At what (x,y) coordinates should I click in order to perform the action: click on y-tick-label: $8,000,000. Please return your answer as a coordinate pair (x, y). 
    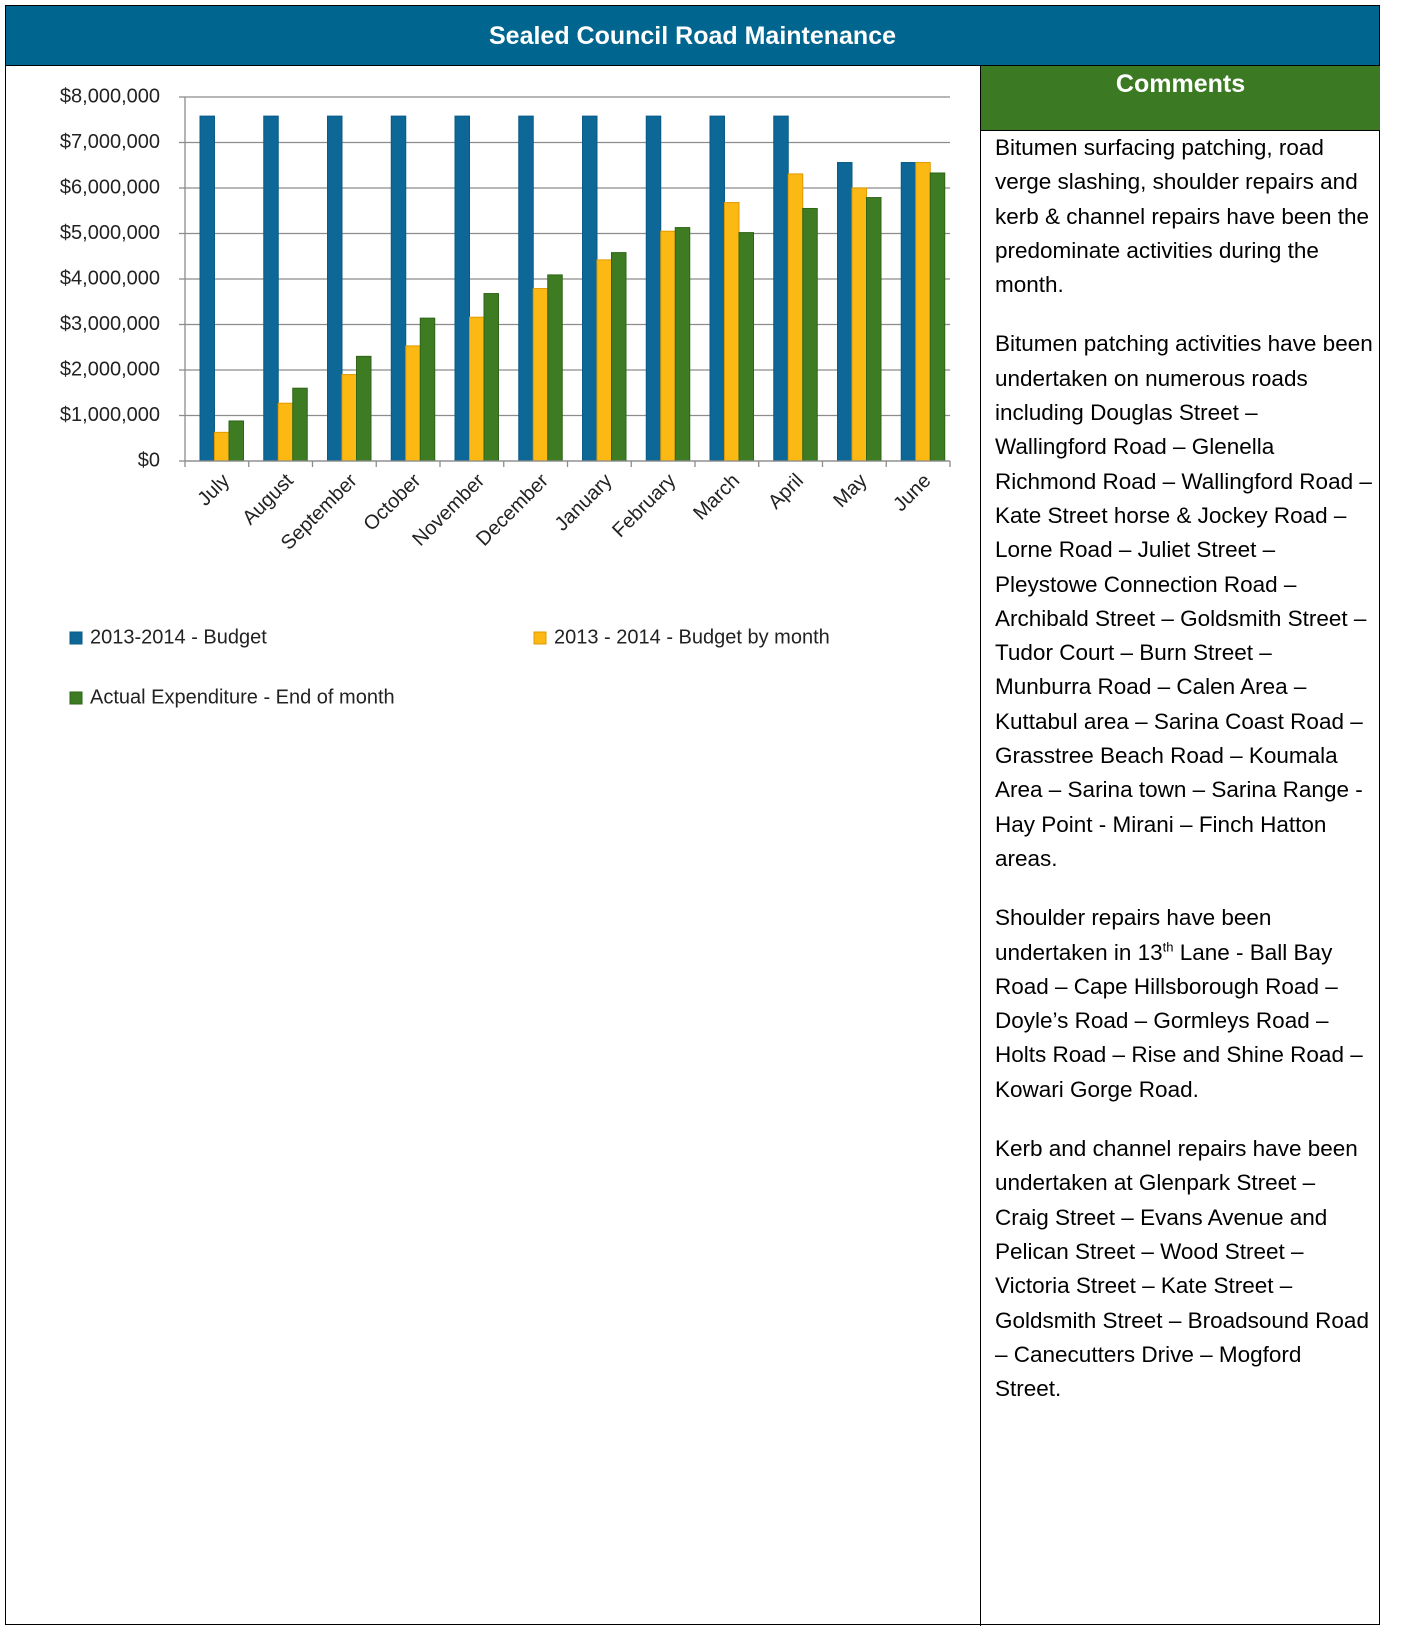
    Looking at the image, I should click on (110, 96).